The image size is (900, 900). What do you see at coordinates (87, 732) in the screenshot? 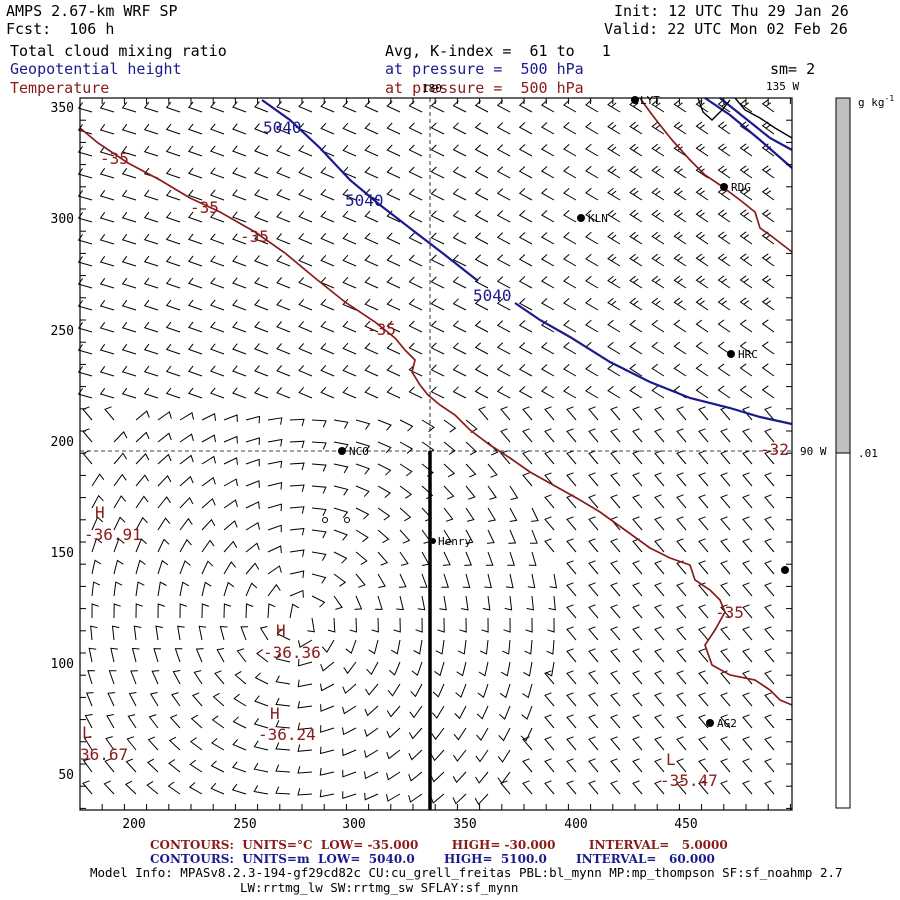
I see `extremum-type: L` at bounding box center [87, 732].